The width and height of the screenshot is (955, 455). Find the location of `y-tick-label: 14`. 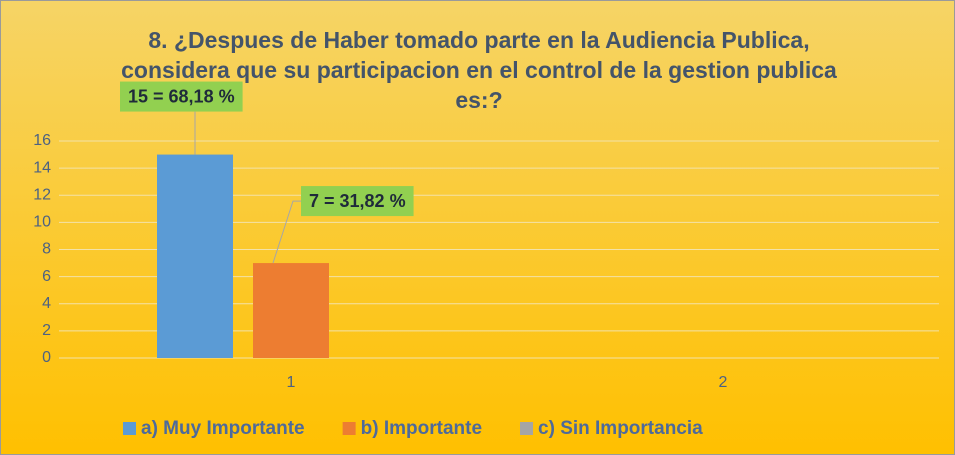

y-tick-label: 14 is located at coordinates (42, 167).